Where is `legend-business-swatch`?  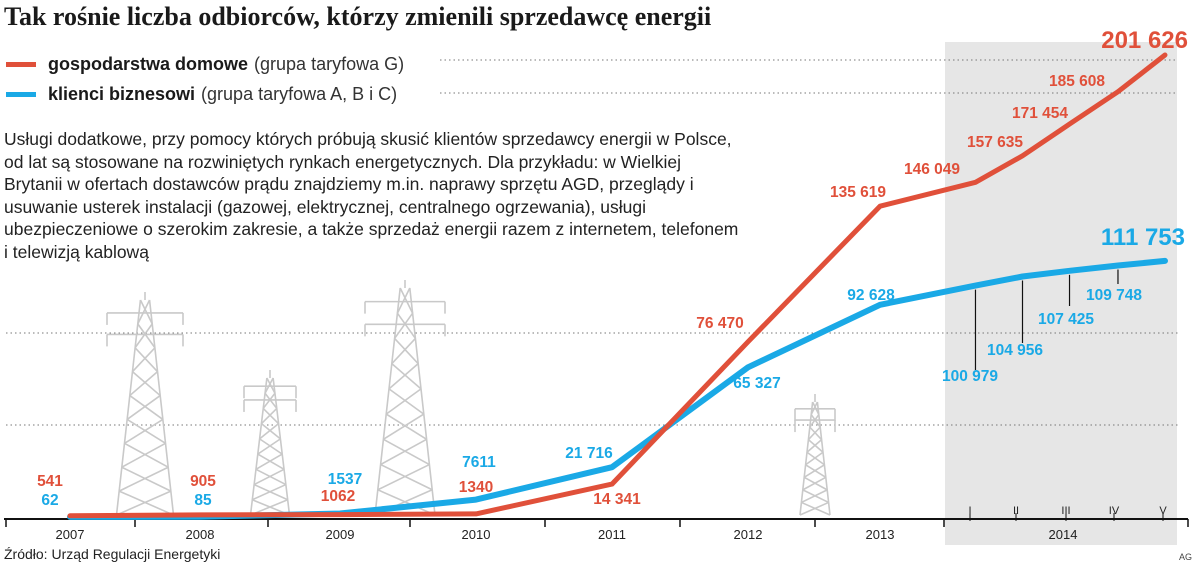 legend-business-swatch is located at coordinates (21, 94).